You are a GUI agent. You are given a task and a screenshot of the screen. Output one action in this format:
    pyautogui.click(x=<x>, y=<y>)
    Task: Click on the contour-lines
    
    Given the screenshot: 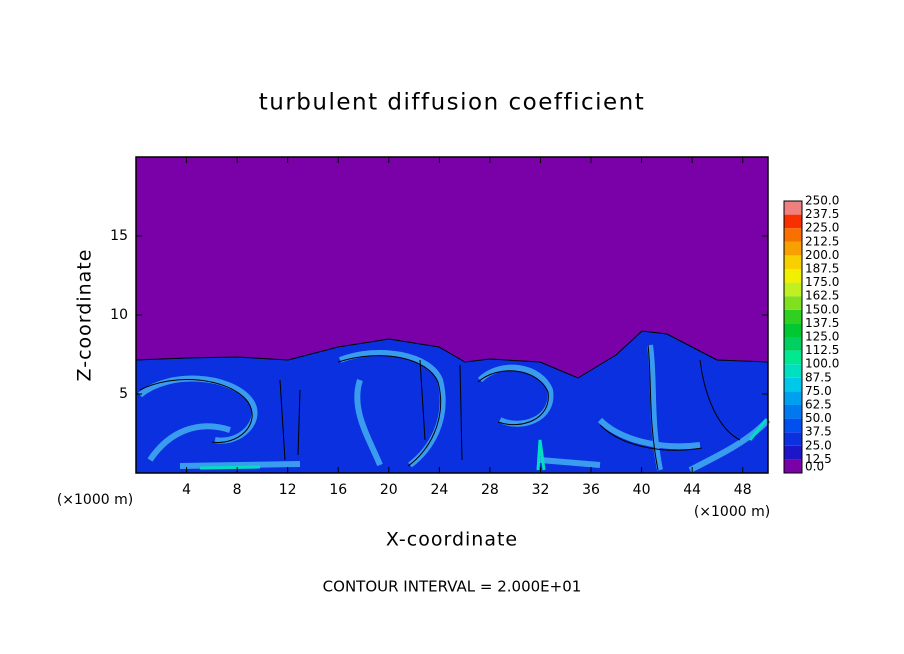 What is the action you would take?
    pyautogui.click(x=440, y=407)
    